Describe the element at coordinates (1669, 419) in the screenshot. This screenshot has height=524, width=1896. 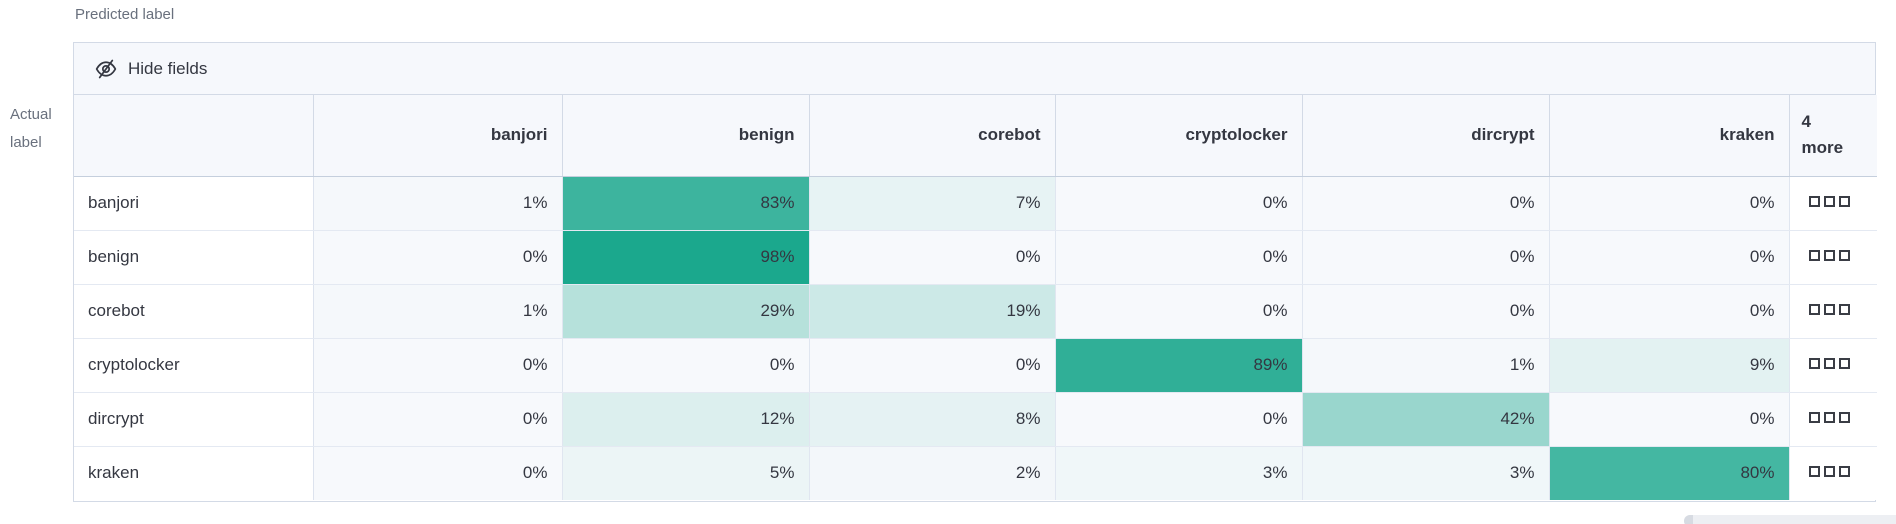
I see `cell-dircrypt-kraken: 0%` at that location.